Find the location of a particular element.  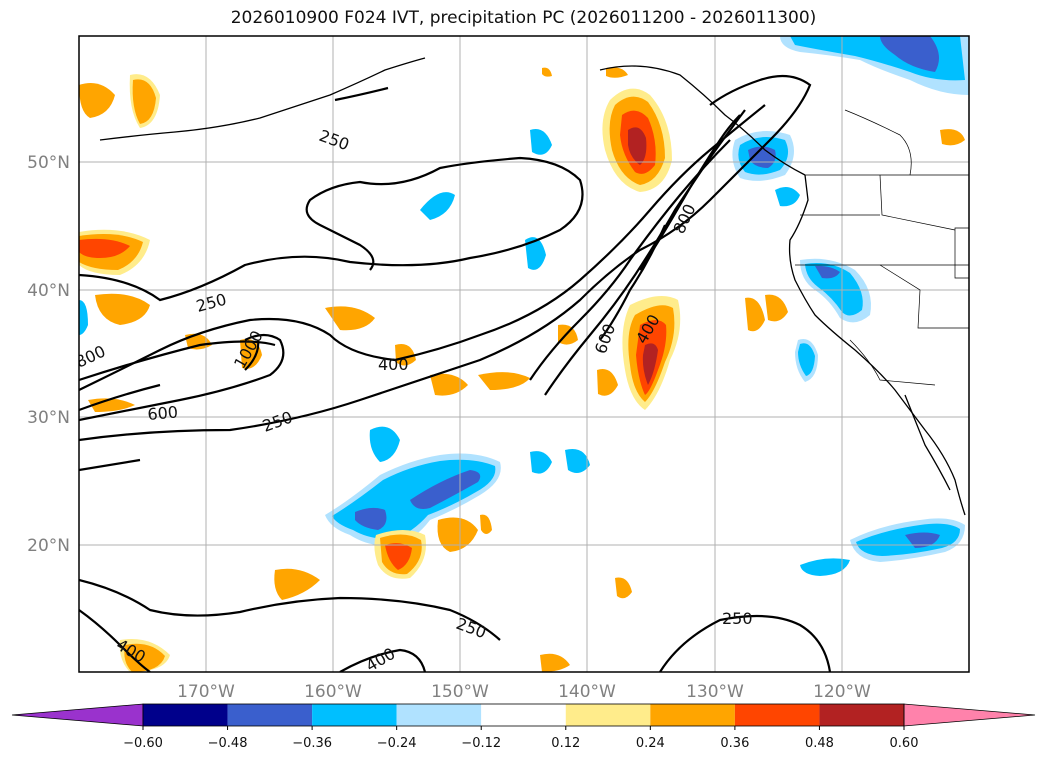

lat-label-40n: 40°N is located at coordinates (48, 291).